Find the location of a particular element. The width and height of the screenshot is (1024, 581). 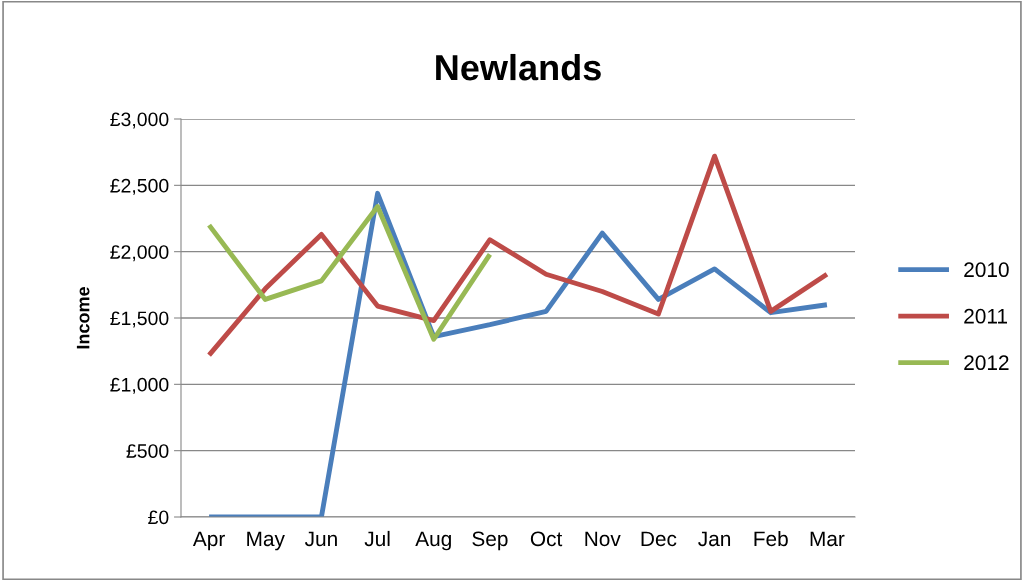

line-series is located at coordinates (349, 273).